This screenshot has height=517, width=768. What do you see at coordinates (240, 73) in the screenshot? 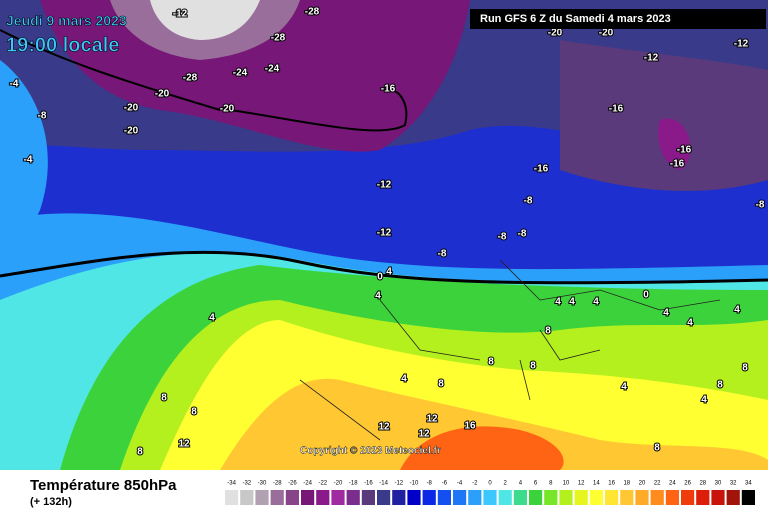
I see `map-label: -24` at bounding box center [240, 73].